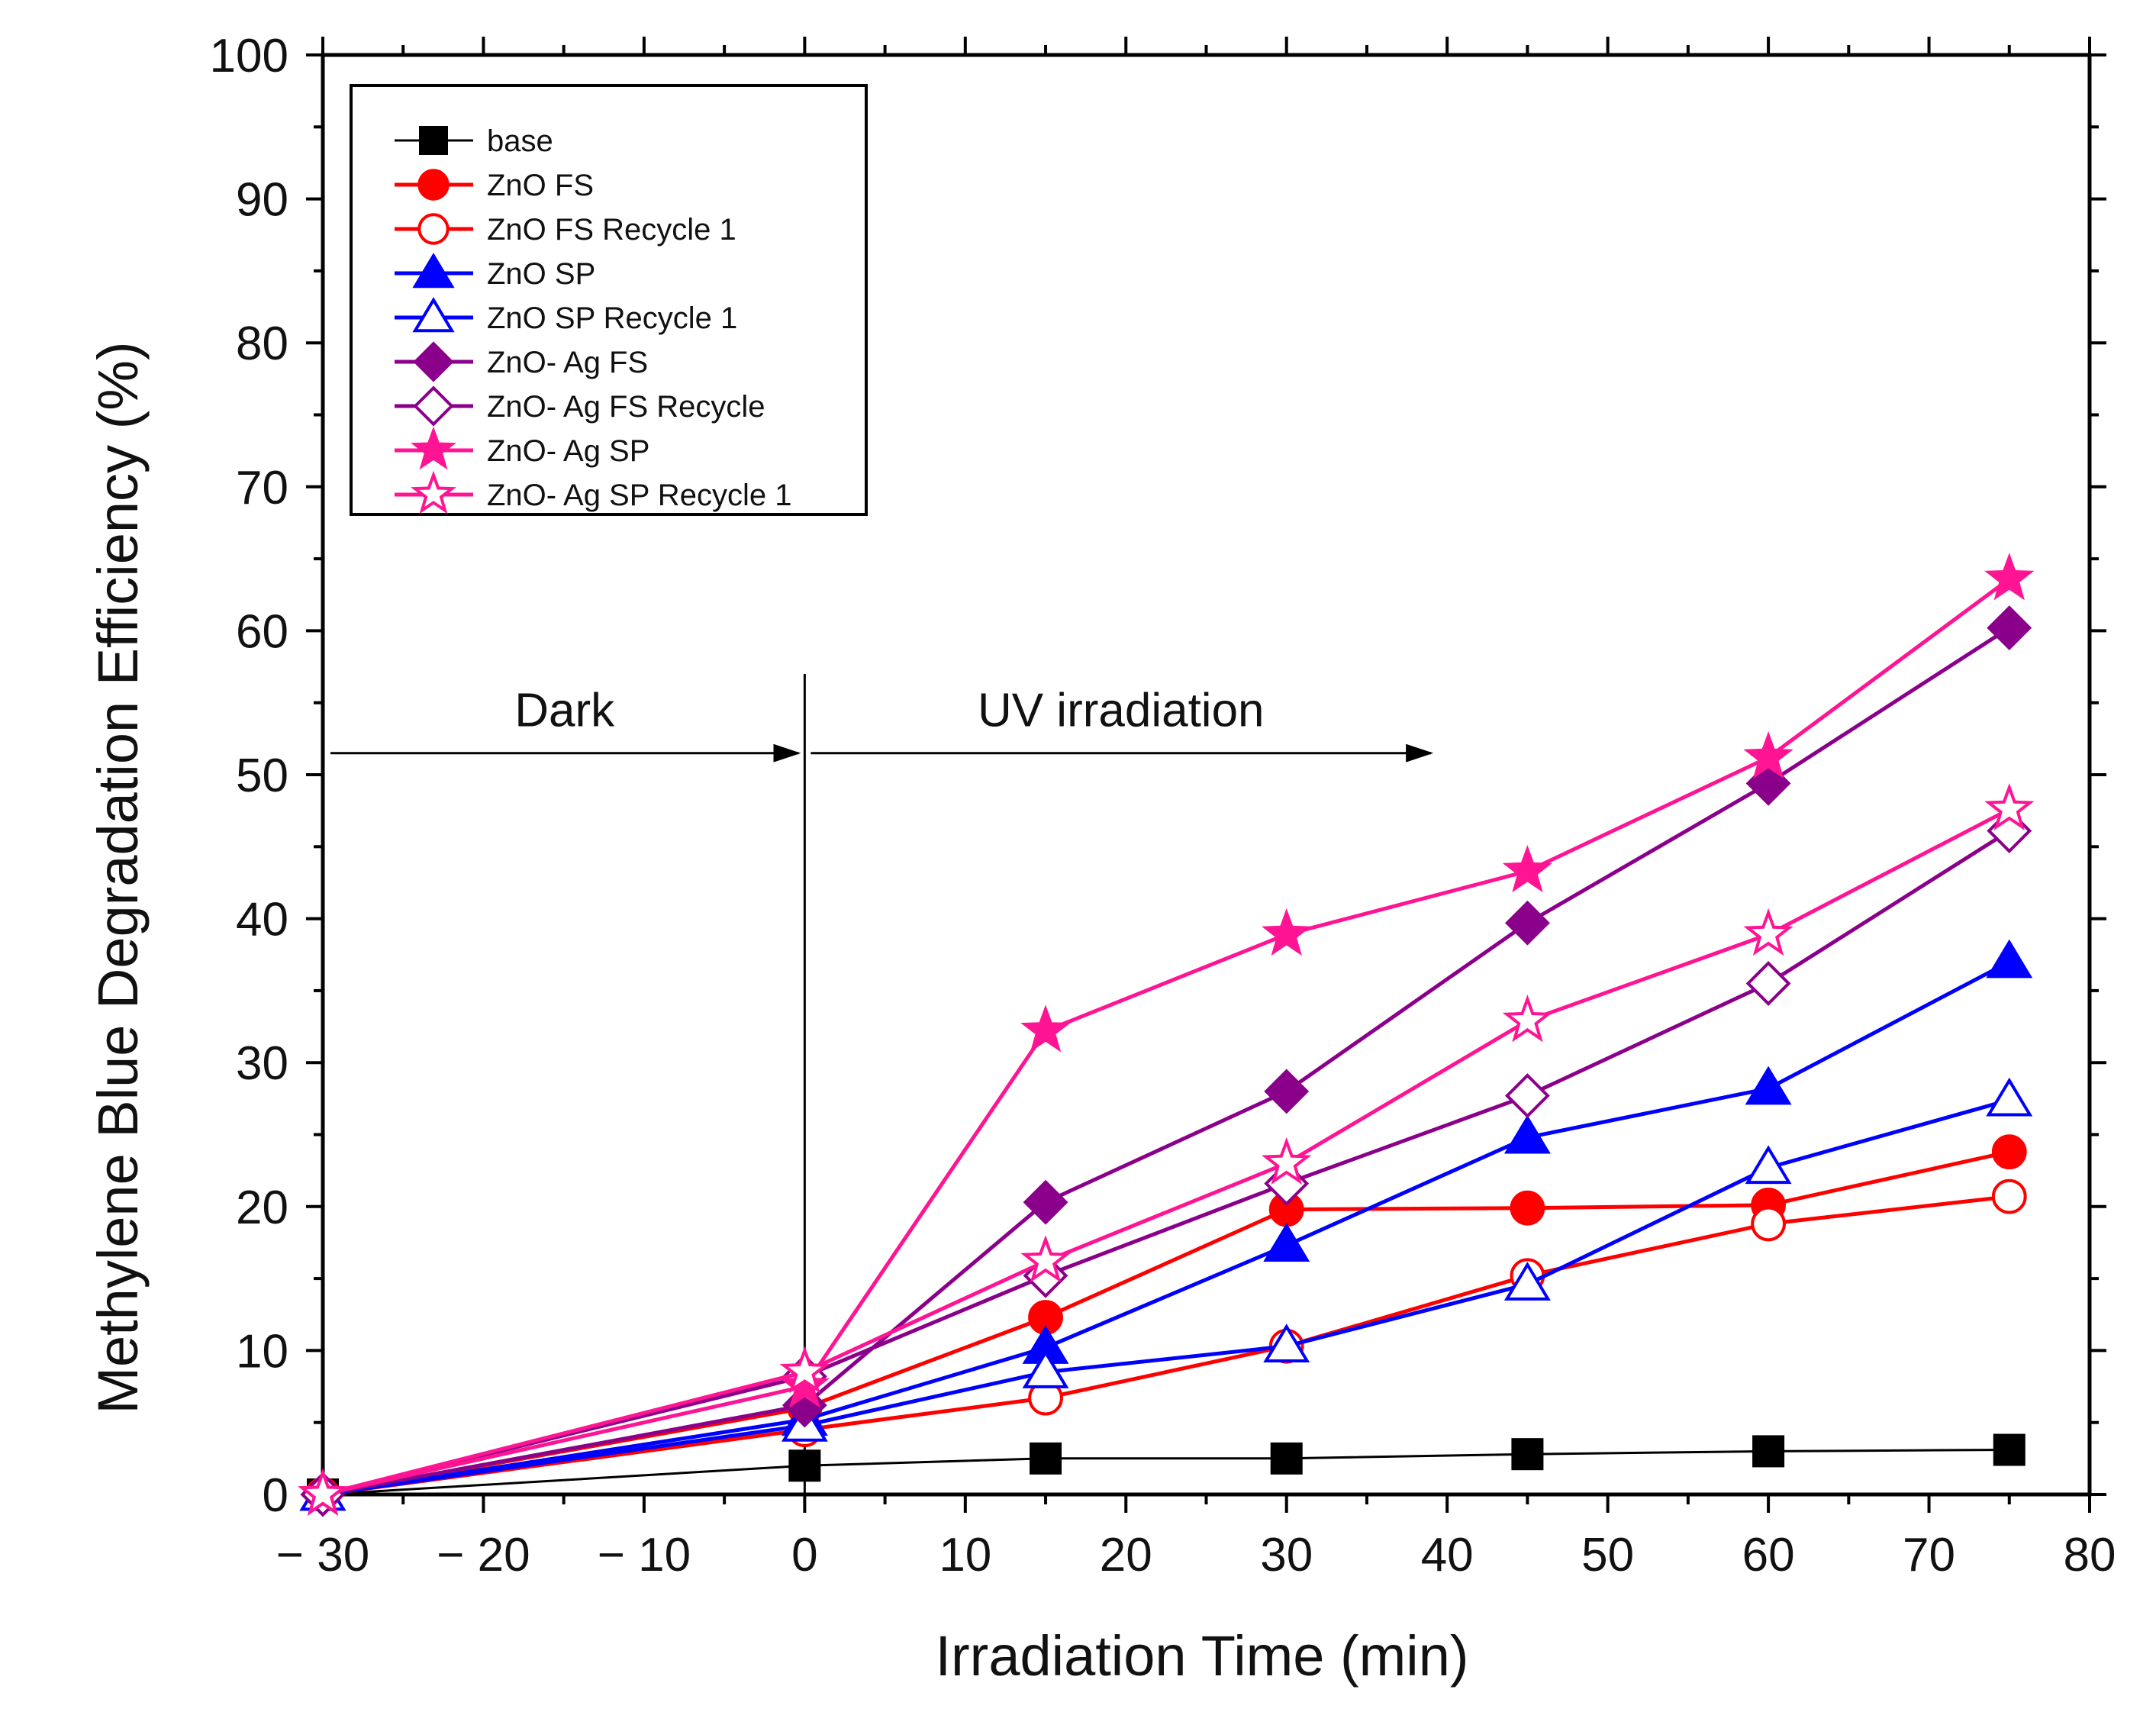  Describe the element at coordinates (433, 185) in the screenshot. I see `legend-marker-zno-fs` at that location.